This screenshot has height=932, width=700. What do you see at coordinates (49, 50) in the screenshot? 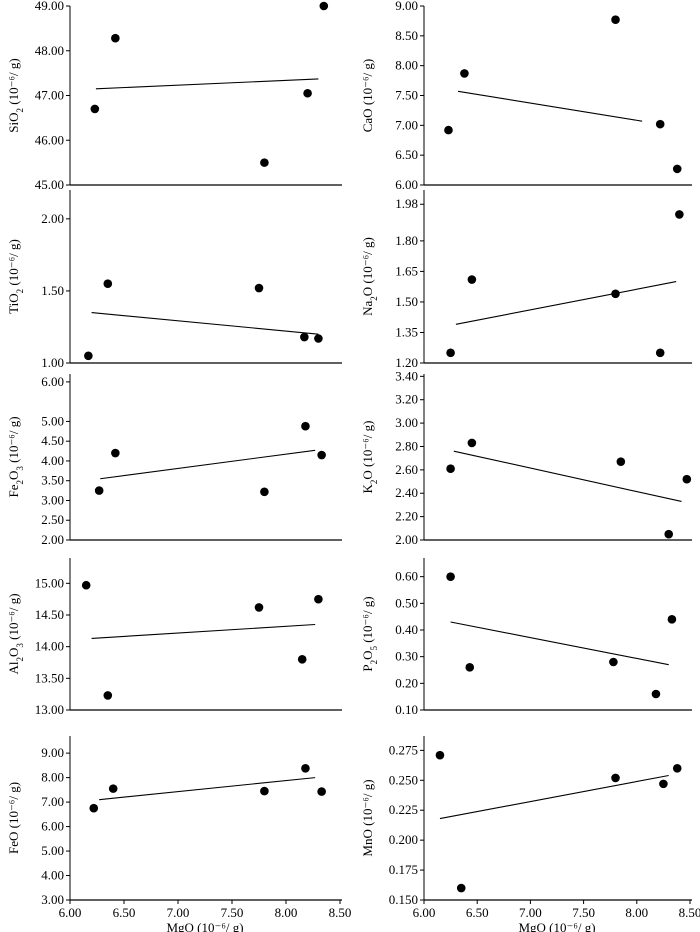
I see `y-tick-label: 48.00` at bounding box center [49, 50].